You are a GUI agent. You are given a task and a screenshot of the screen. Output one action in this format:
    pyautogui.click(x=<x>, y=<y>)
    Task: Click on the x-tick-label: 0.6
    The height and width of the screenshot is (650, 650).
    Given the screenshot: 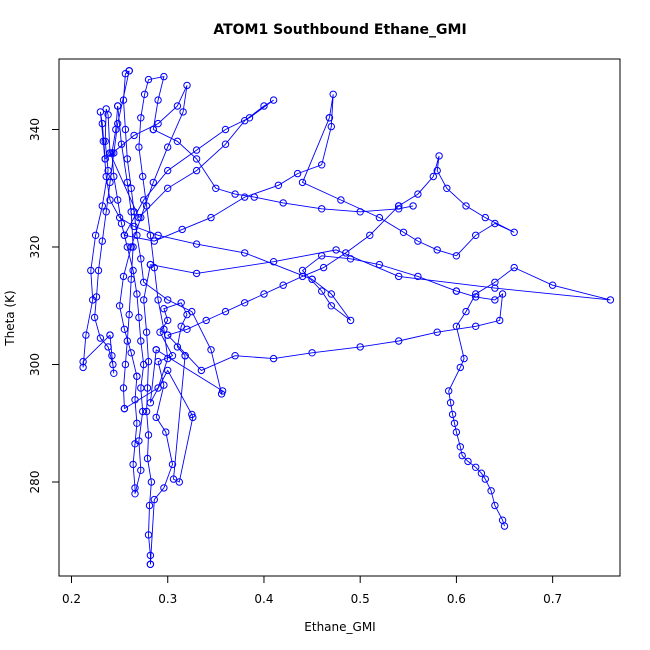 What is the action you would take?
    pyautogui.click(x=456, y=599)
    